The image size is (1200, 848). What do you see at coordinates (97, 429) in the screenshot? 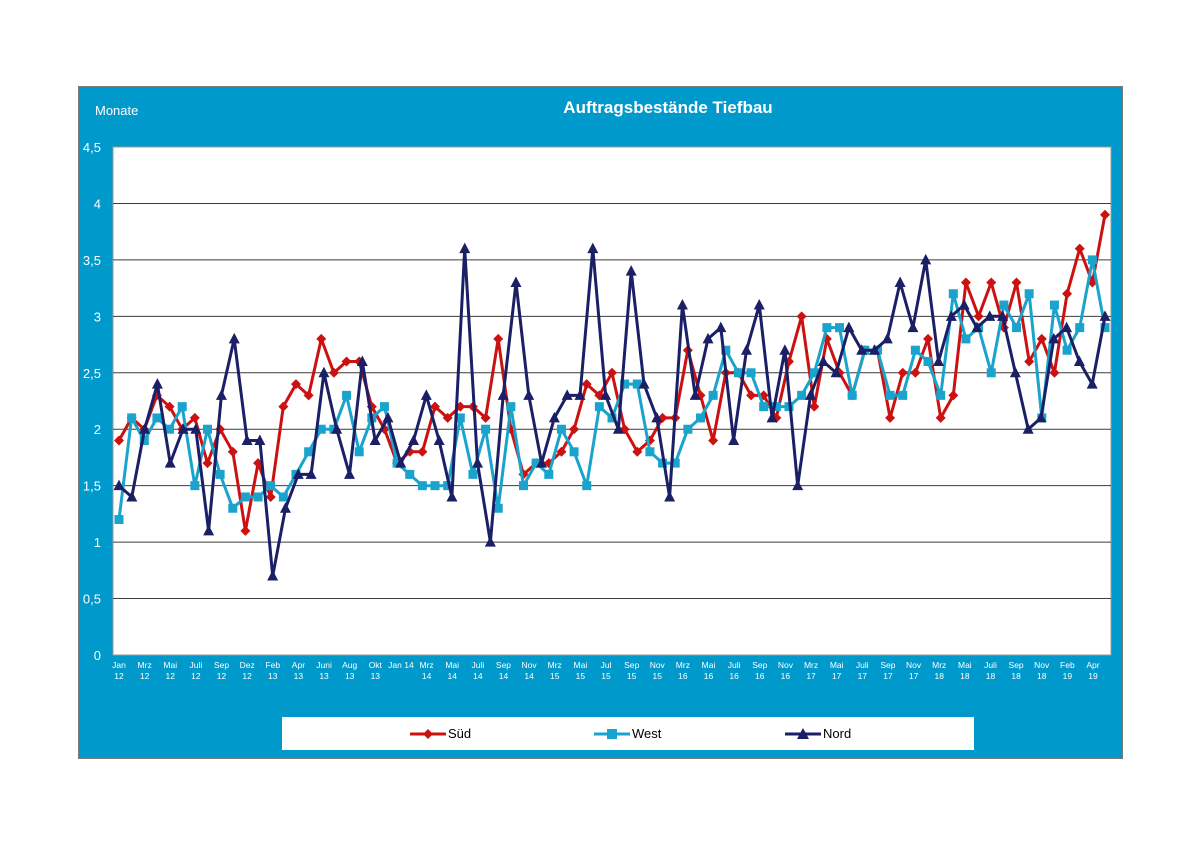
I see `y-tick-label: 2` at bounding box center [97, 429].